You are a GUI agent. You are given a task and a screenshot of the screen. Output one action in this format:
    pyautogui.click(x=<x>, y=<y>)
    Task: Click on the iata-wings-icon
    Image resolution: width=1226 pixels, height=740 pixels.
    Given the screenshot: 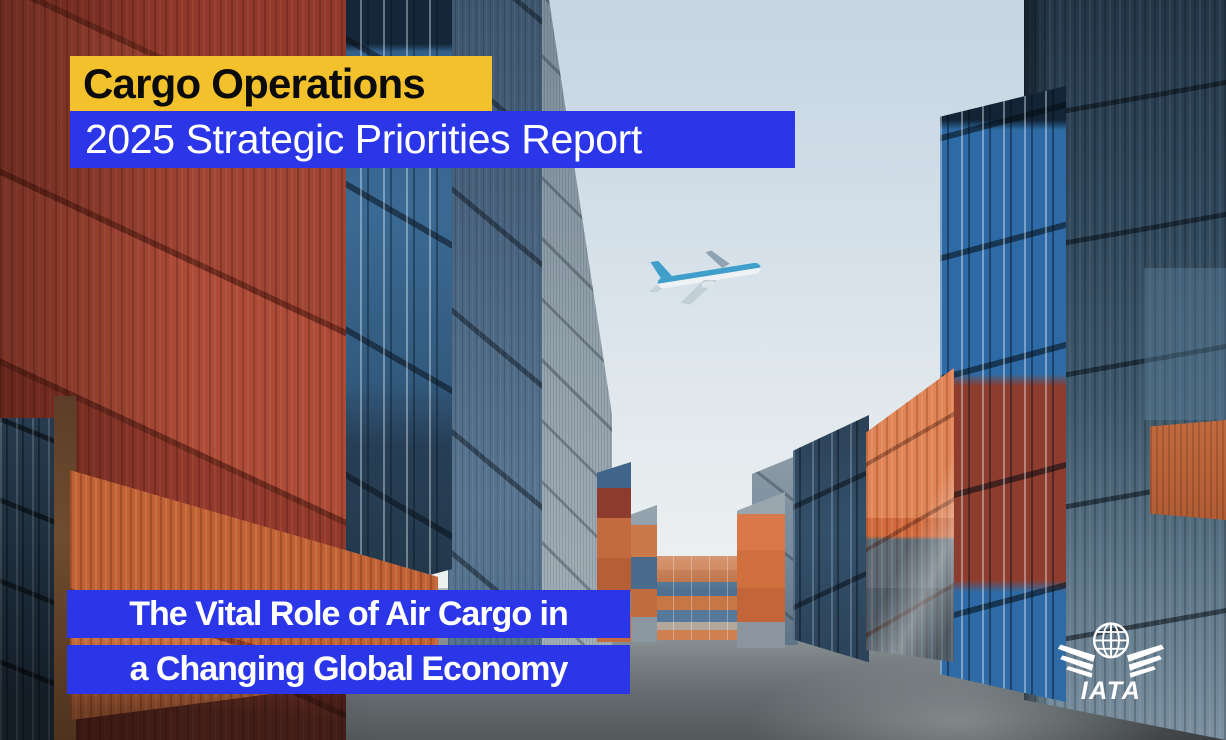 What is the action you would take?
    pyautogui.click(x=1111, y=661)
    